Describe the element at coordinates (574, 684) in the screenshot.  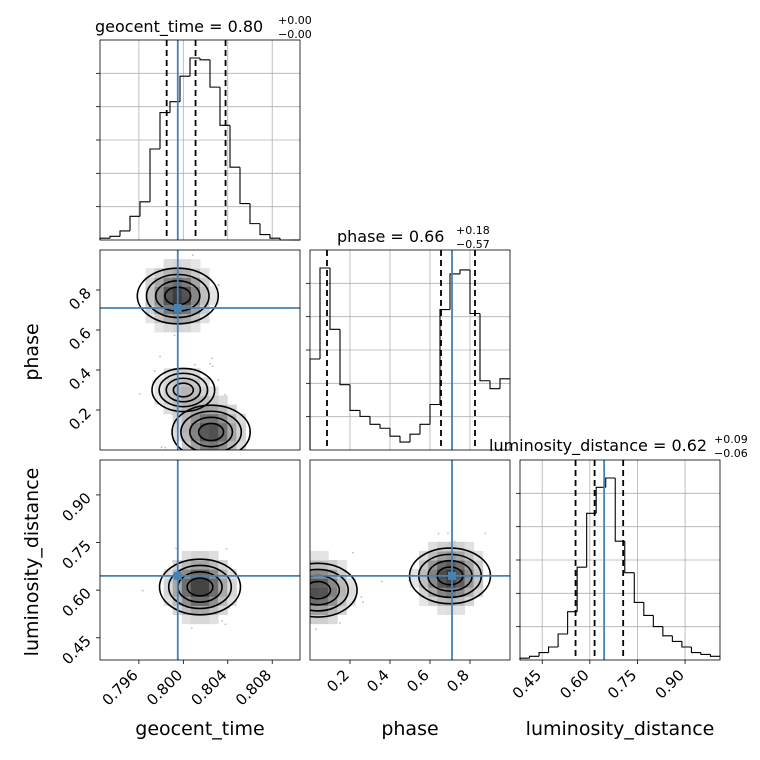
I see `xtick-label-luminosity_distance-1: 0.60` at that location.